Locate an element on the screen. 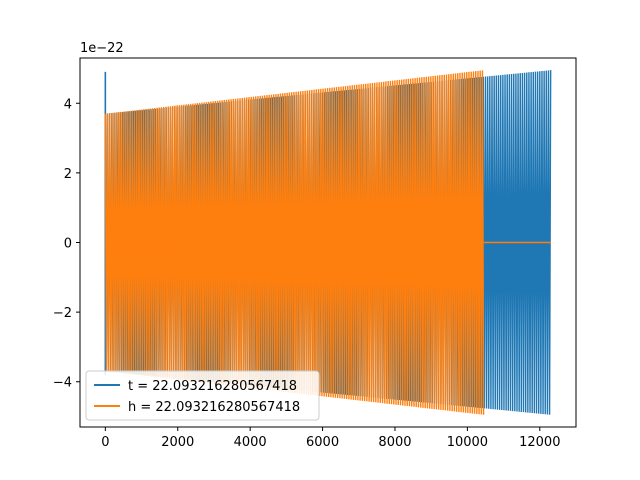  x-tick-label: 2000 is located at coordinates (177, 442).